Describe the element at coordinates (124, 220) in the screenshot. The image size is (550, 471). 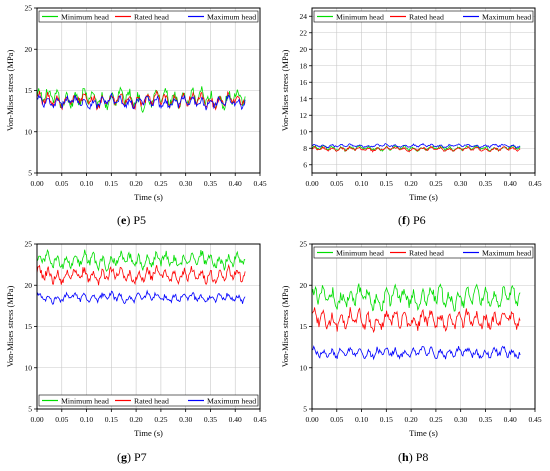
I see `caption-letter-e: e` at that location.